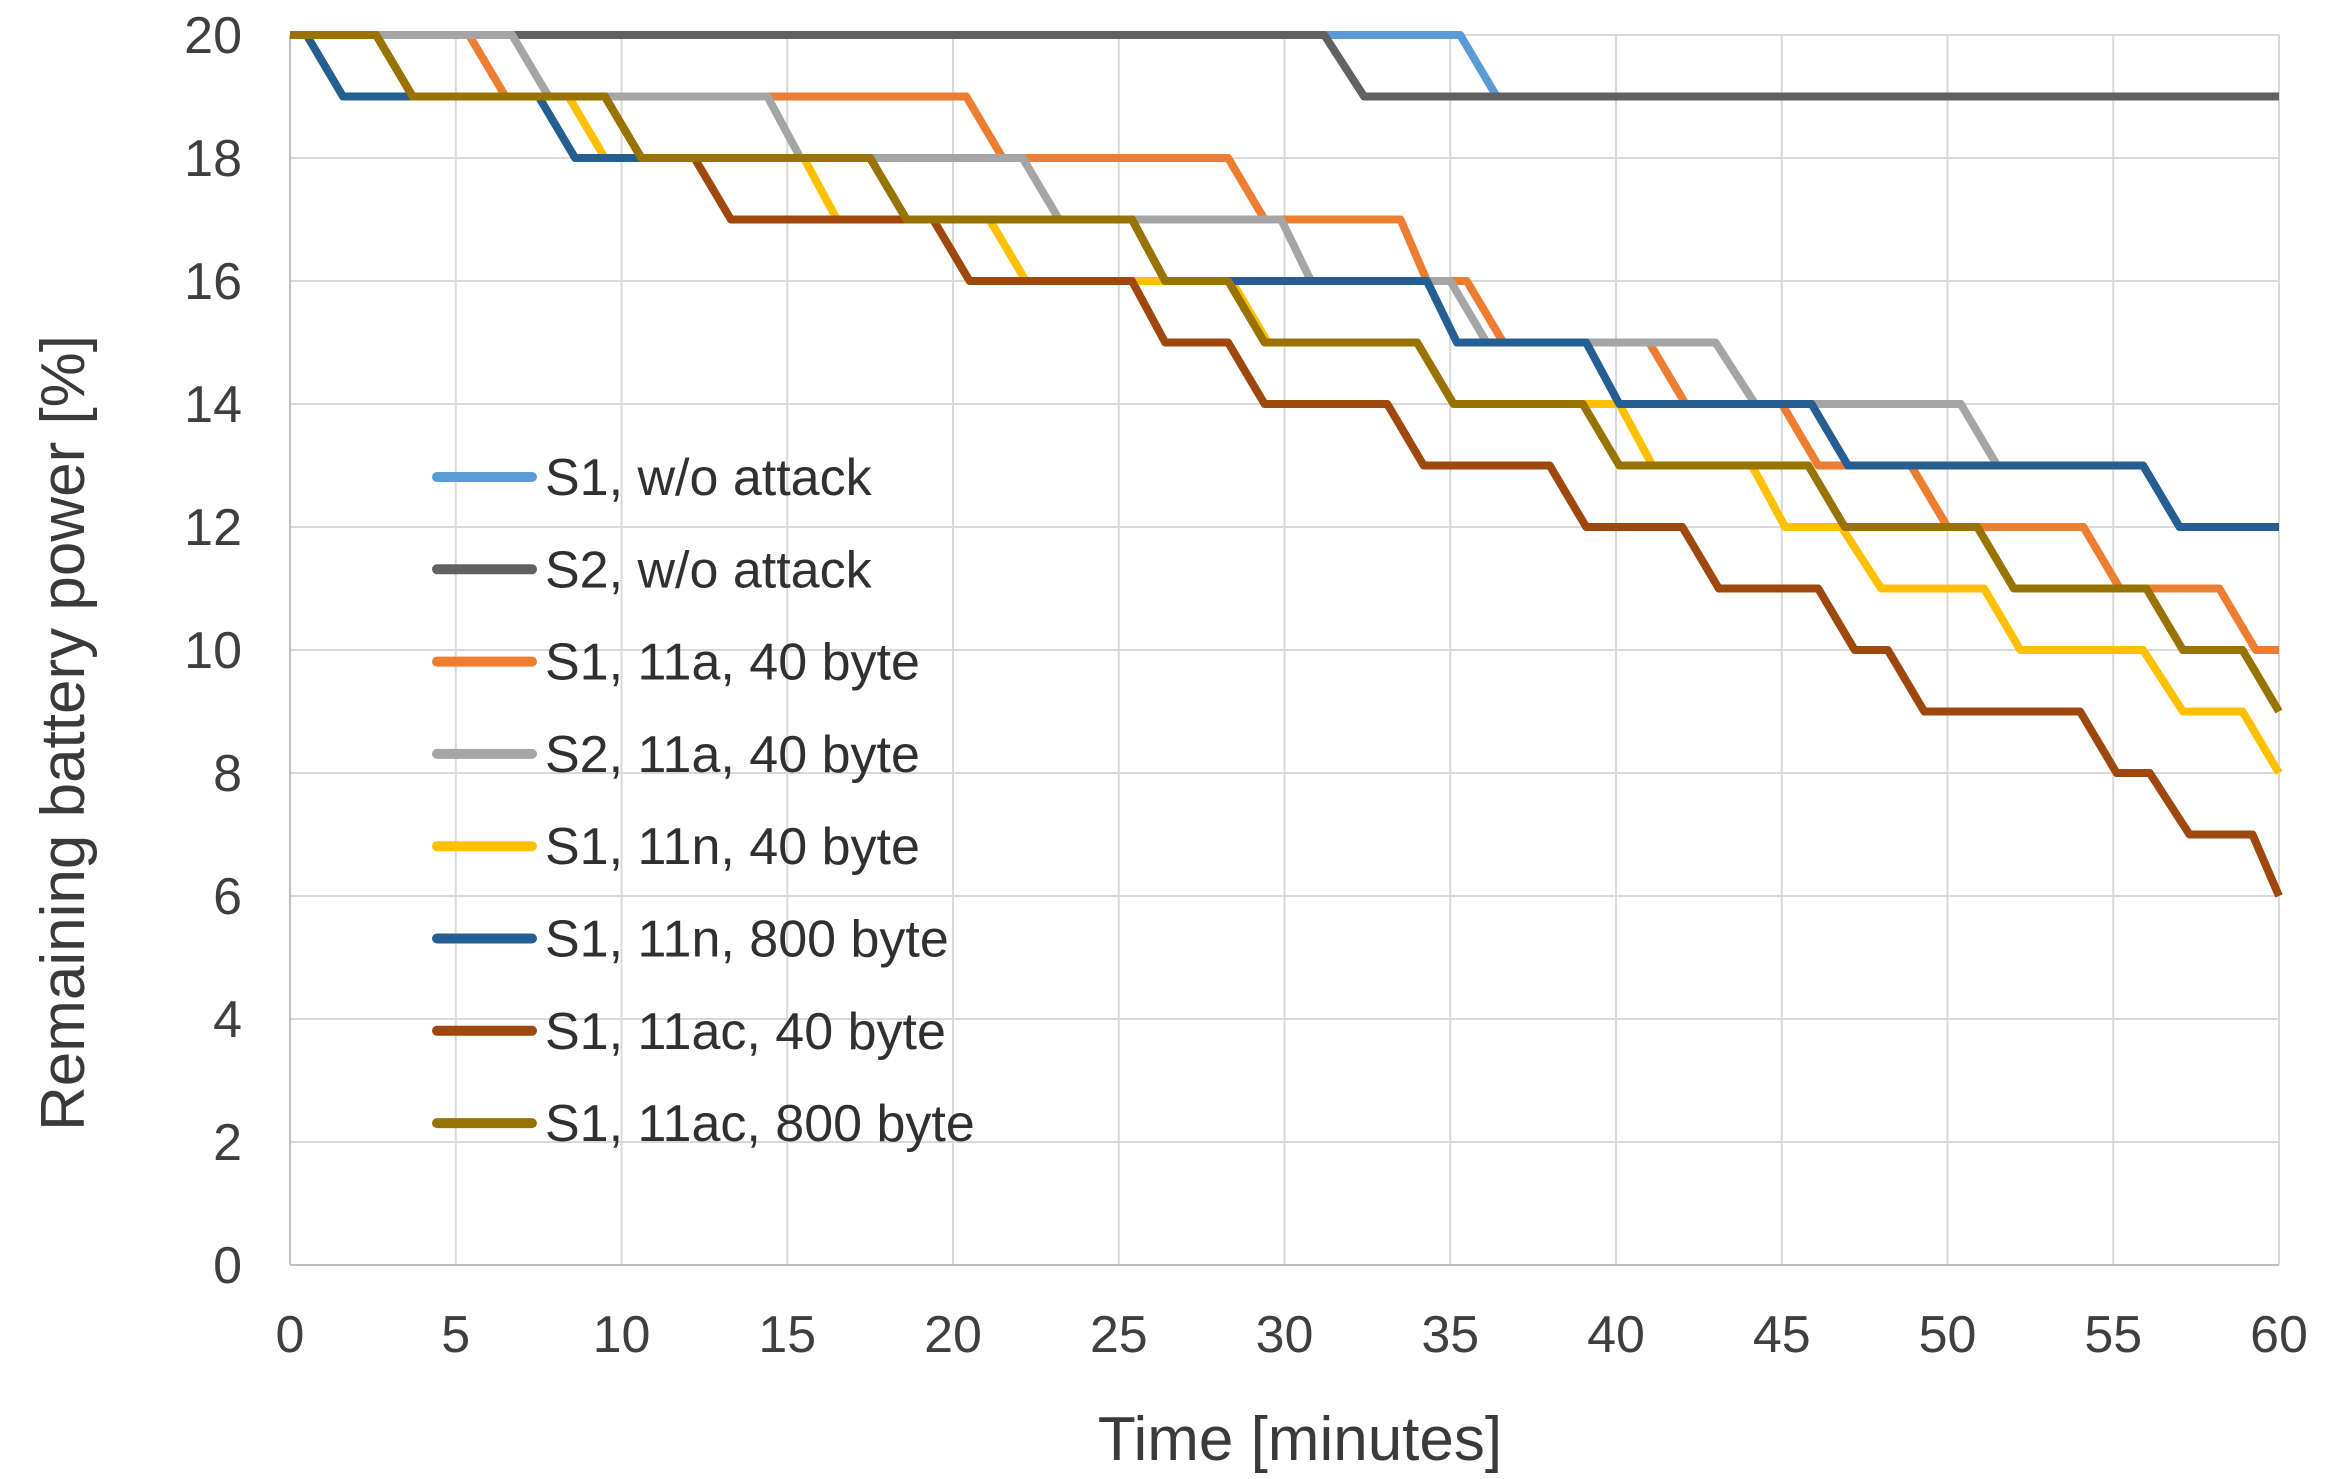 Image resolution: width=2340 pixels, height=1479 pixels. Describe the element at coordinates (213, 36) in the screenshot. I see `y-tick-label-20: 20` at that location.